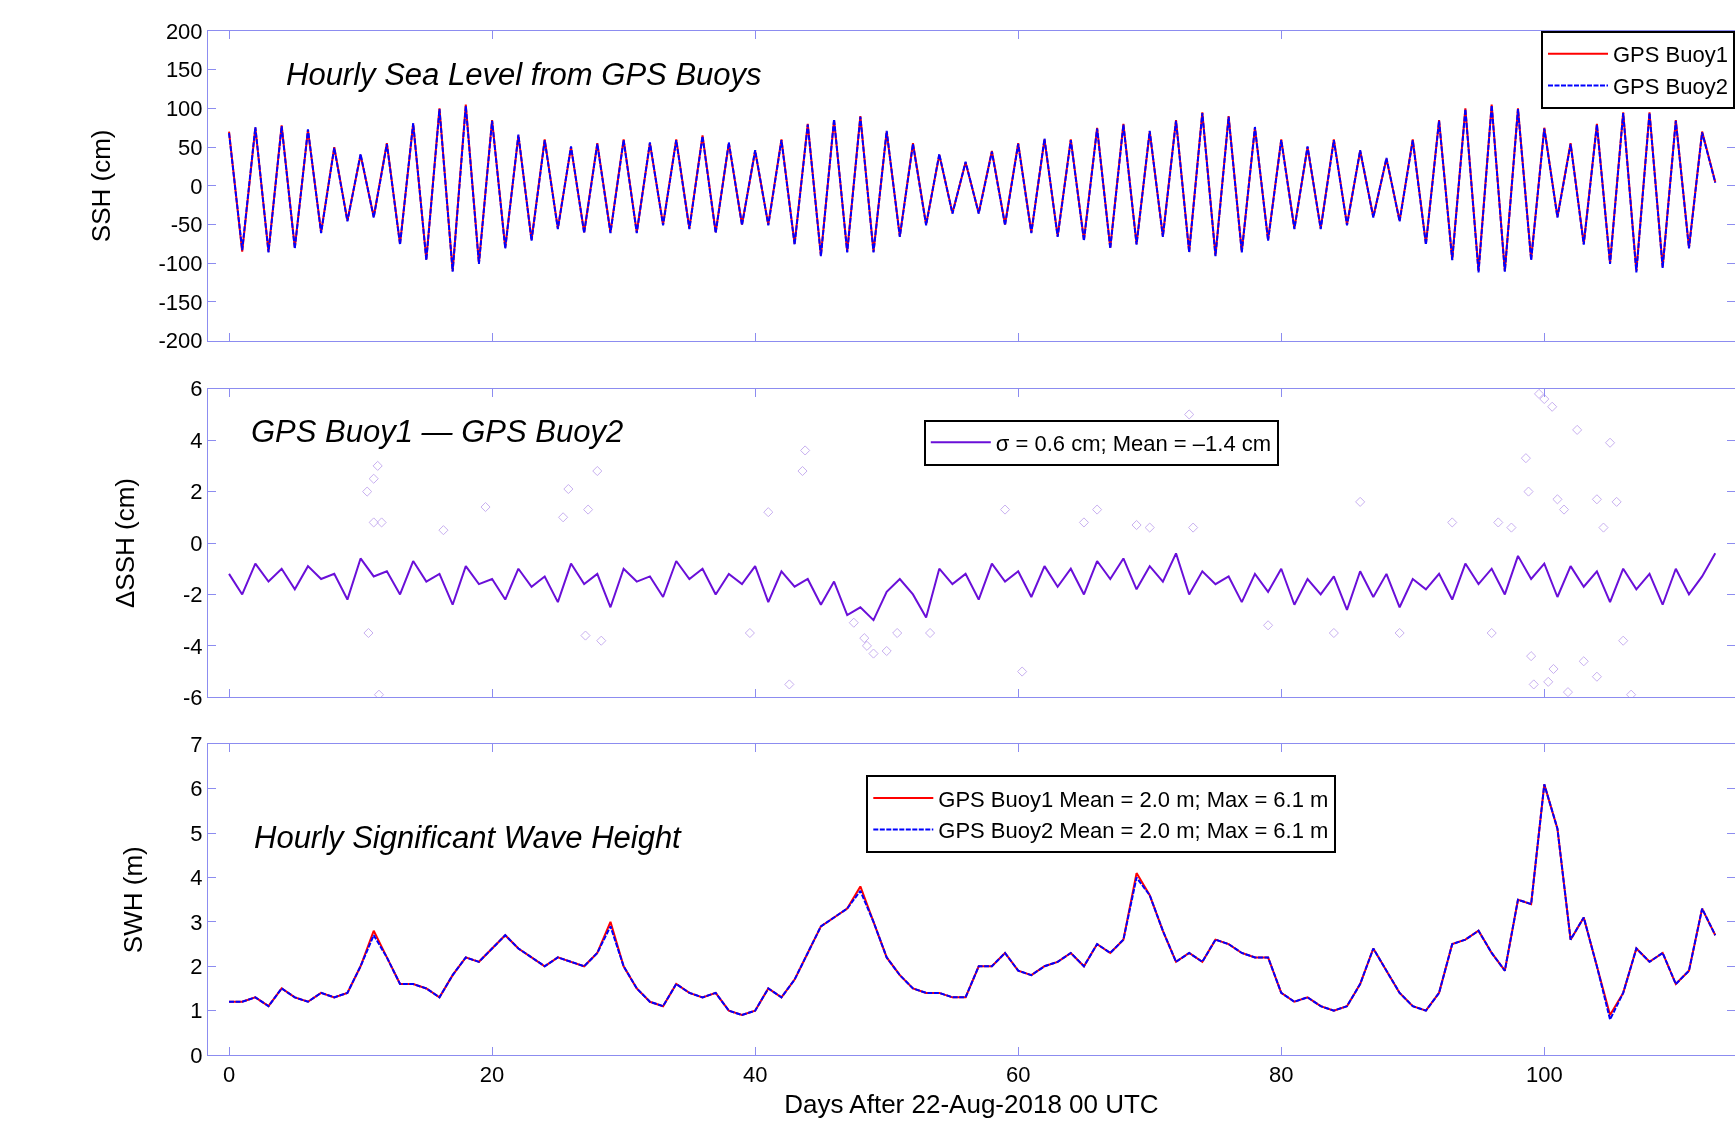 The image size is (1735, 1135). Describe the element at coordinates (180, 302) in the screenshot. I see `y-tick-label: -150` at that location.